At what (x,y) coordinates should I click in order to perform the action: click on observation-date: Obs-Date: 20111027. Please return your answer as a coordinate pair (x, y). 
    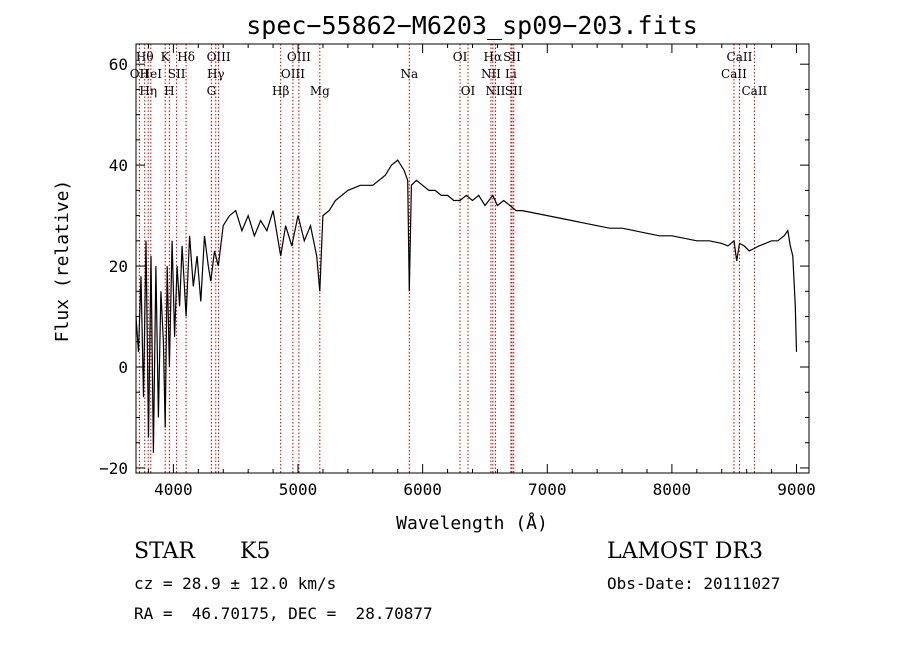
    Looking at the image, I should click on (694, 583).